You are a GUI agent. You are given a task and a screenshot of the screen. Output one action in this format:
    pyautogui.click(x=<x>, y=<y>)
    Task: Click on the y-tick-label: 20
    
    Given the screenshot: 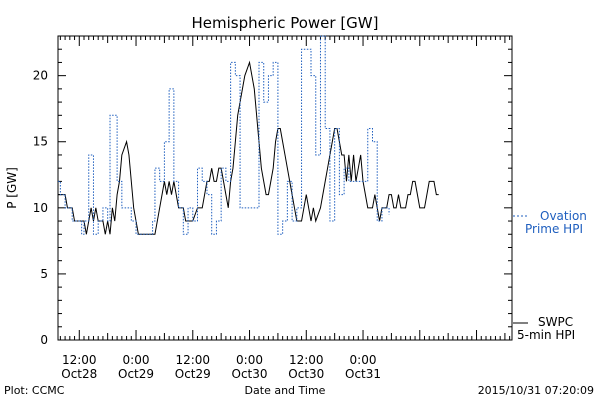 What is the action you would take?
    pyautogui.click(x=40, y=76)
    